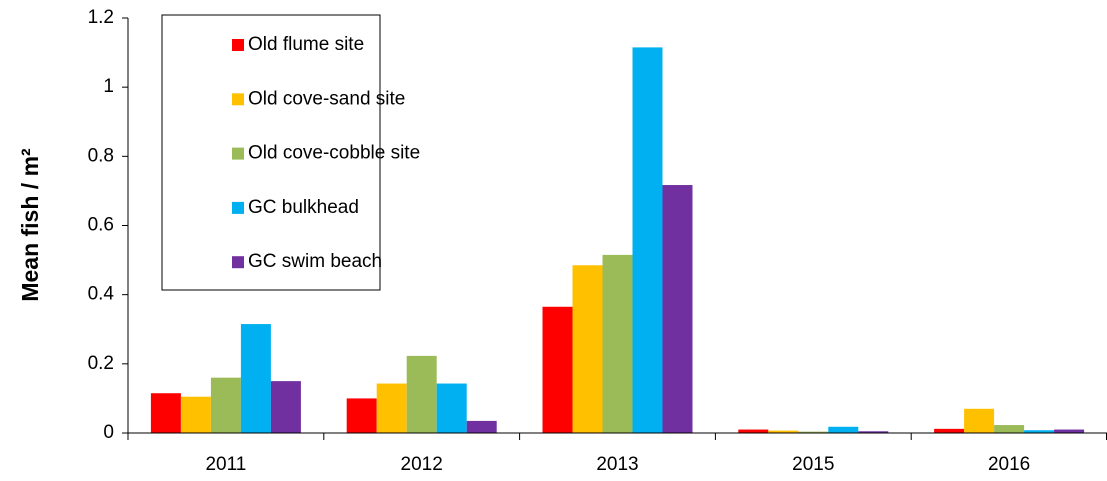 This screenshot has width=1107, height=481. I want to click on x-tick-label: 2013, so click(617, 464).